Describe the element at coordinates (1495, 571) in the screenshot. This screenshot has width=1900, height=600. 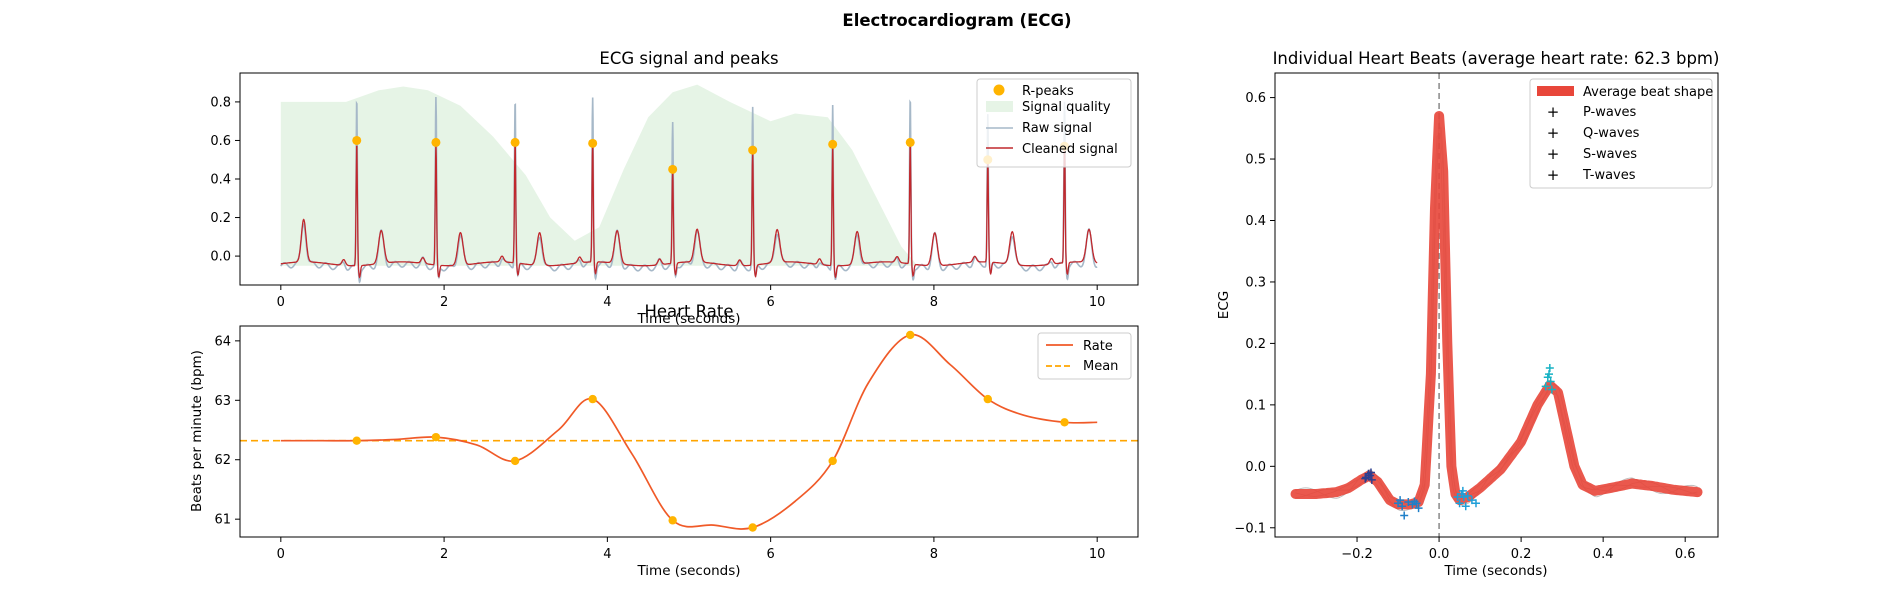
I see `heart-beats-x-label: Time (seconds)` at that location.